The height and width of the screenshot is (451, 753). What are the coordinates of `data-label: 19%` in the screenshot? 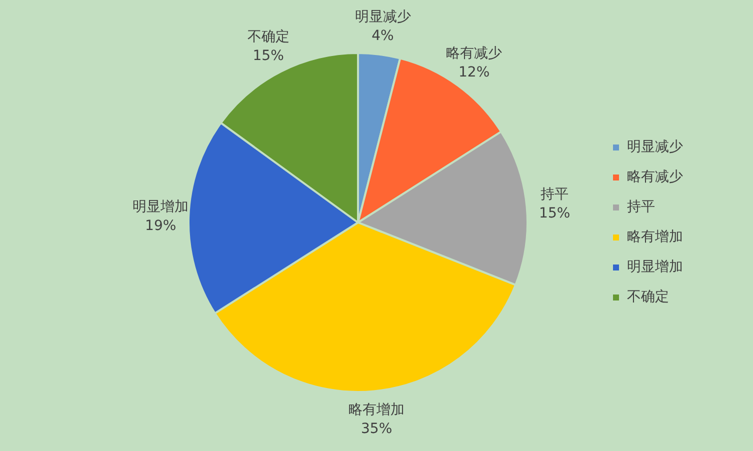 It's located at (160, 226).